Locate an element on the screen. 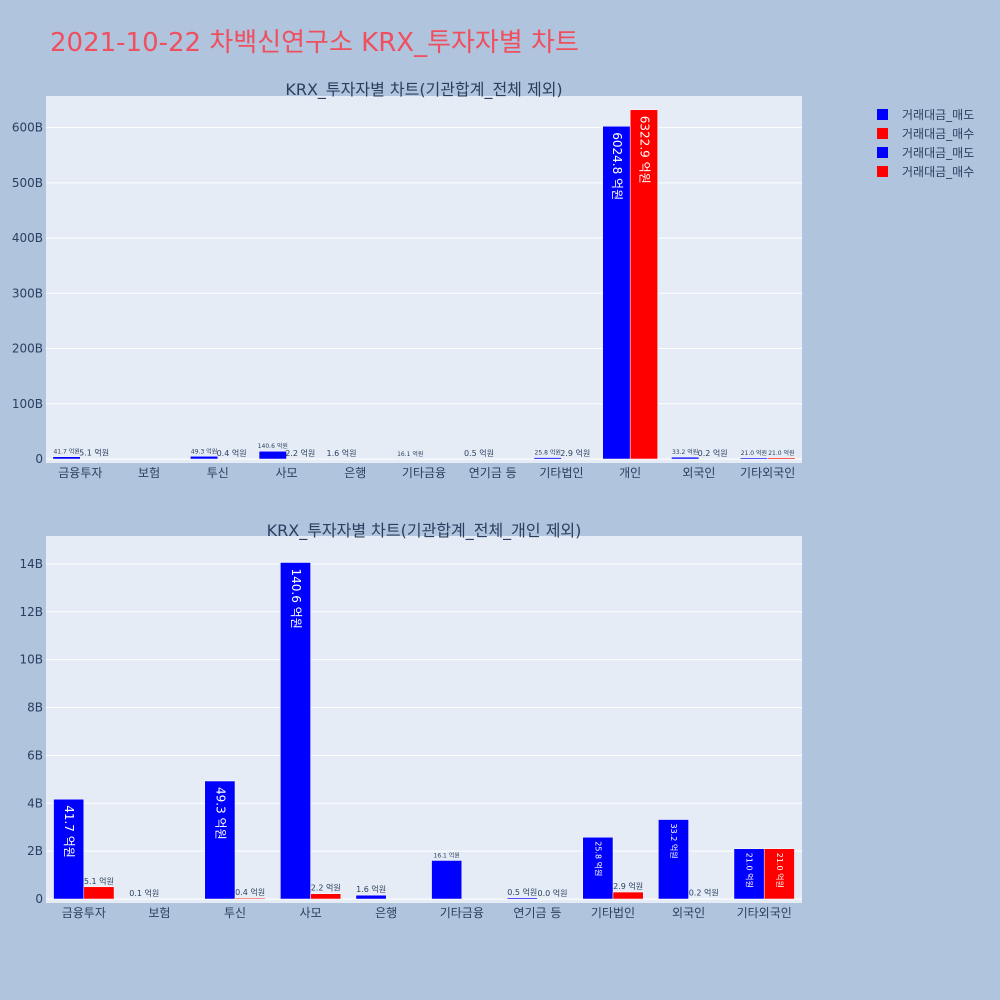  y-tick-label: 400B is located at coordinates (27, 238).